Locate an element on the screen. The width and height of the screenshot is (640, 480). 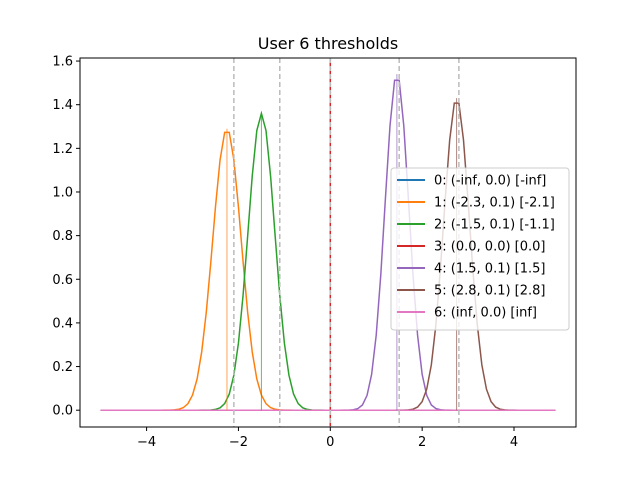
legend-label-6: 6: (inf, 0.0) [inf] is located at coordinates (485, 313).